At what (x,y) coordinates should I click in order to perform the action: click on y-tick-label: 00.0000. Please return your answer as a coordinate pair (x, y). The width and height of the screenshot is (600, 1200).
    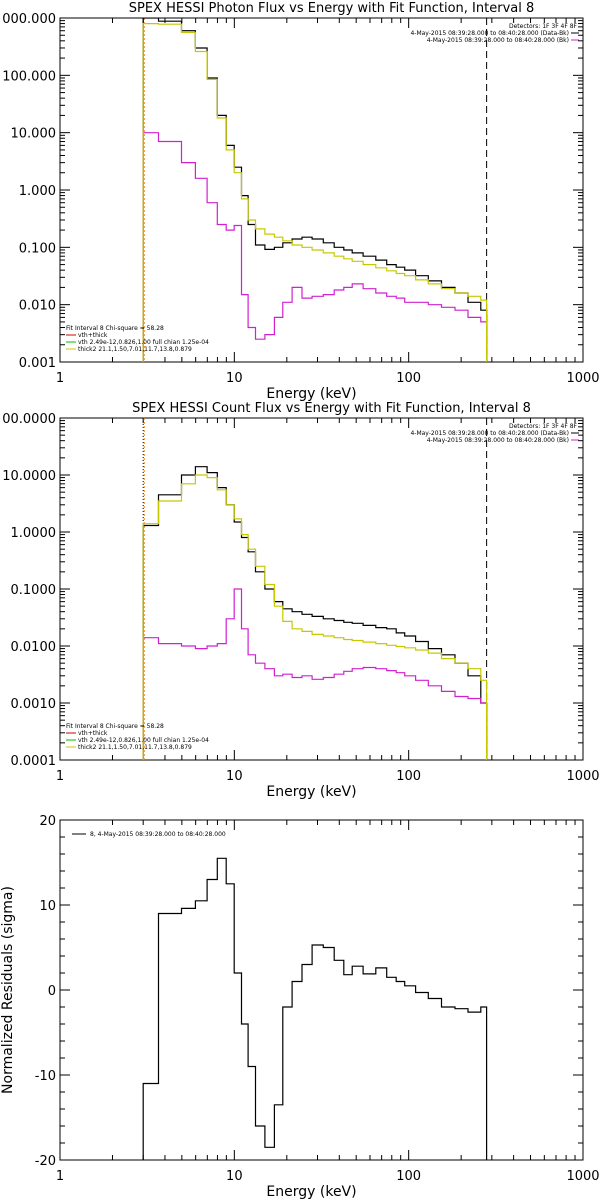
    Looking at the image, I should click on (29, 419).